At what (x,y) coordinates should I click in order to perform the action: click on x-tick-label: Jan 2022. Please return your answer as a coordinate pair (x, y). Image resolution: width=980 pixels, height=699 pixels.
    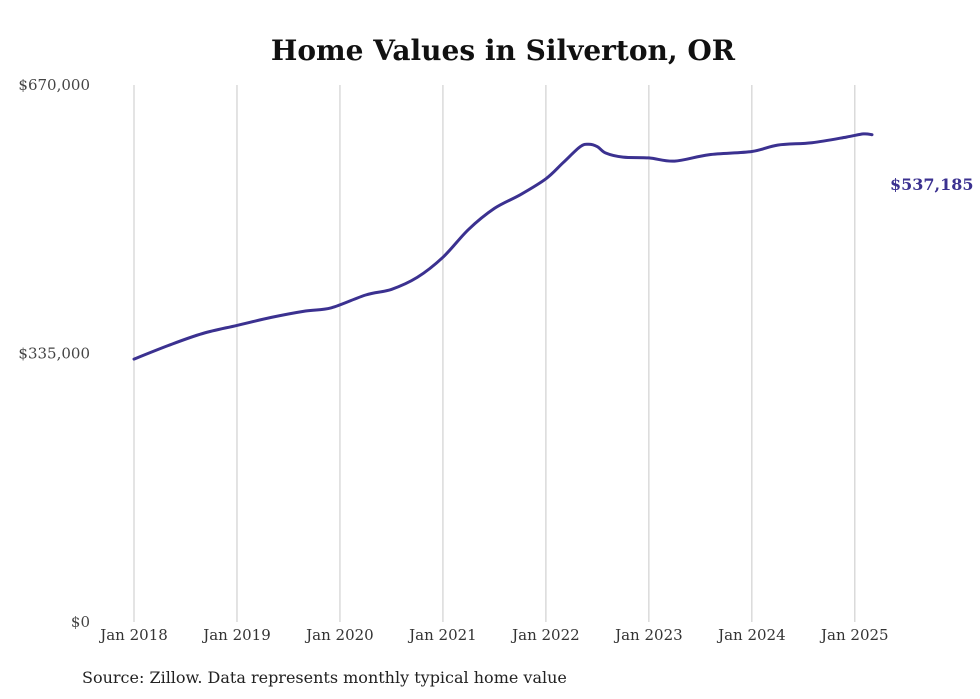
    Looking at the image, I should click on (545, 635).